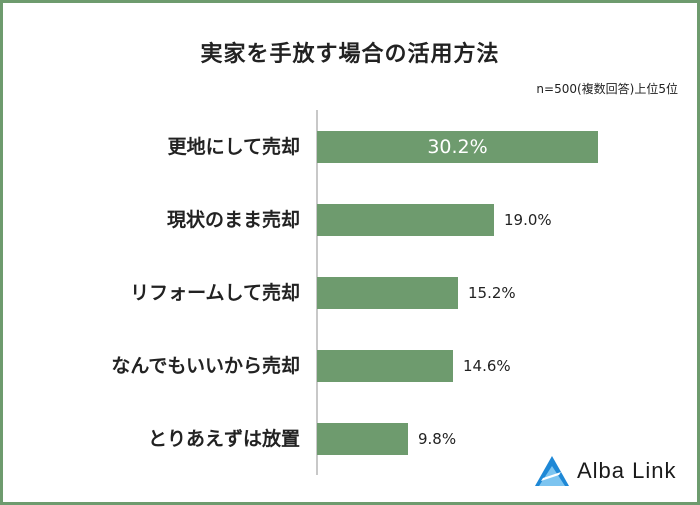 The image size is (700, 505). Describe the element at coordinates (205, 366) in the screenshot. I see `category-label: なんでもいいから売却` at that location.